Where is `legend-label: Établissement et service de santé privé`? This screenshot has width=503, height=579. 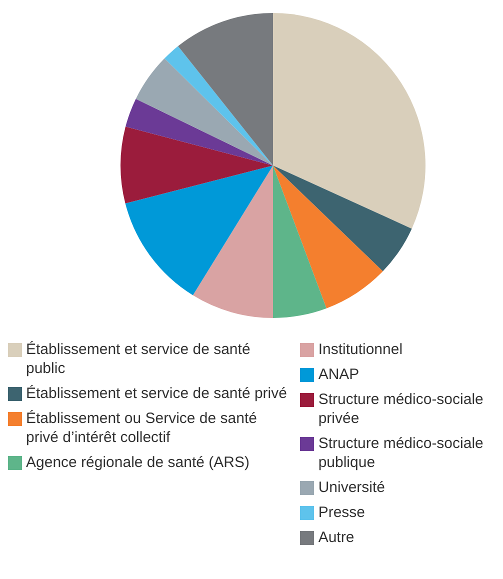
legend-label: Établissement et service de santé privé is located at coordinates (156, 393).